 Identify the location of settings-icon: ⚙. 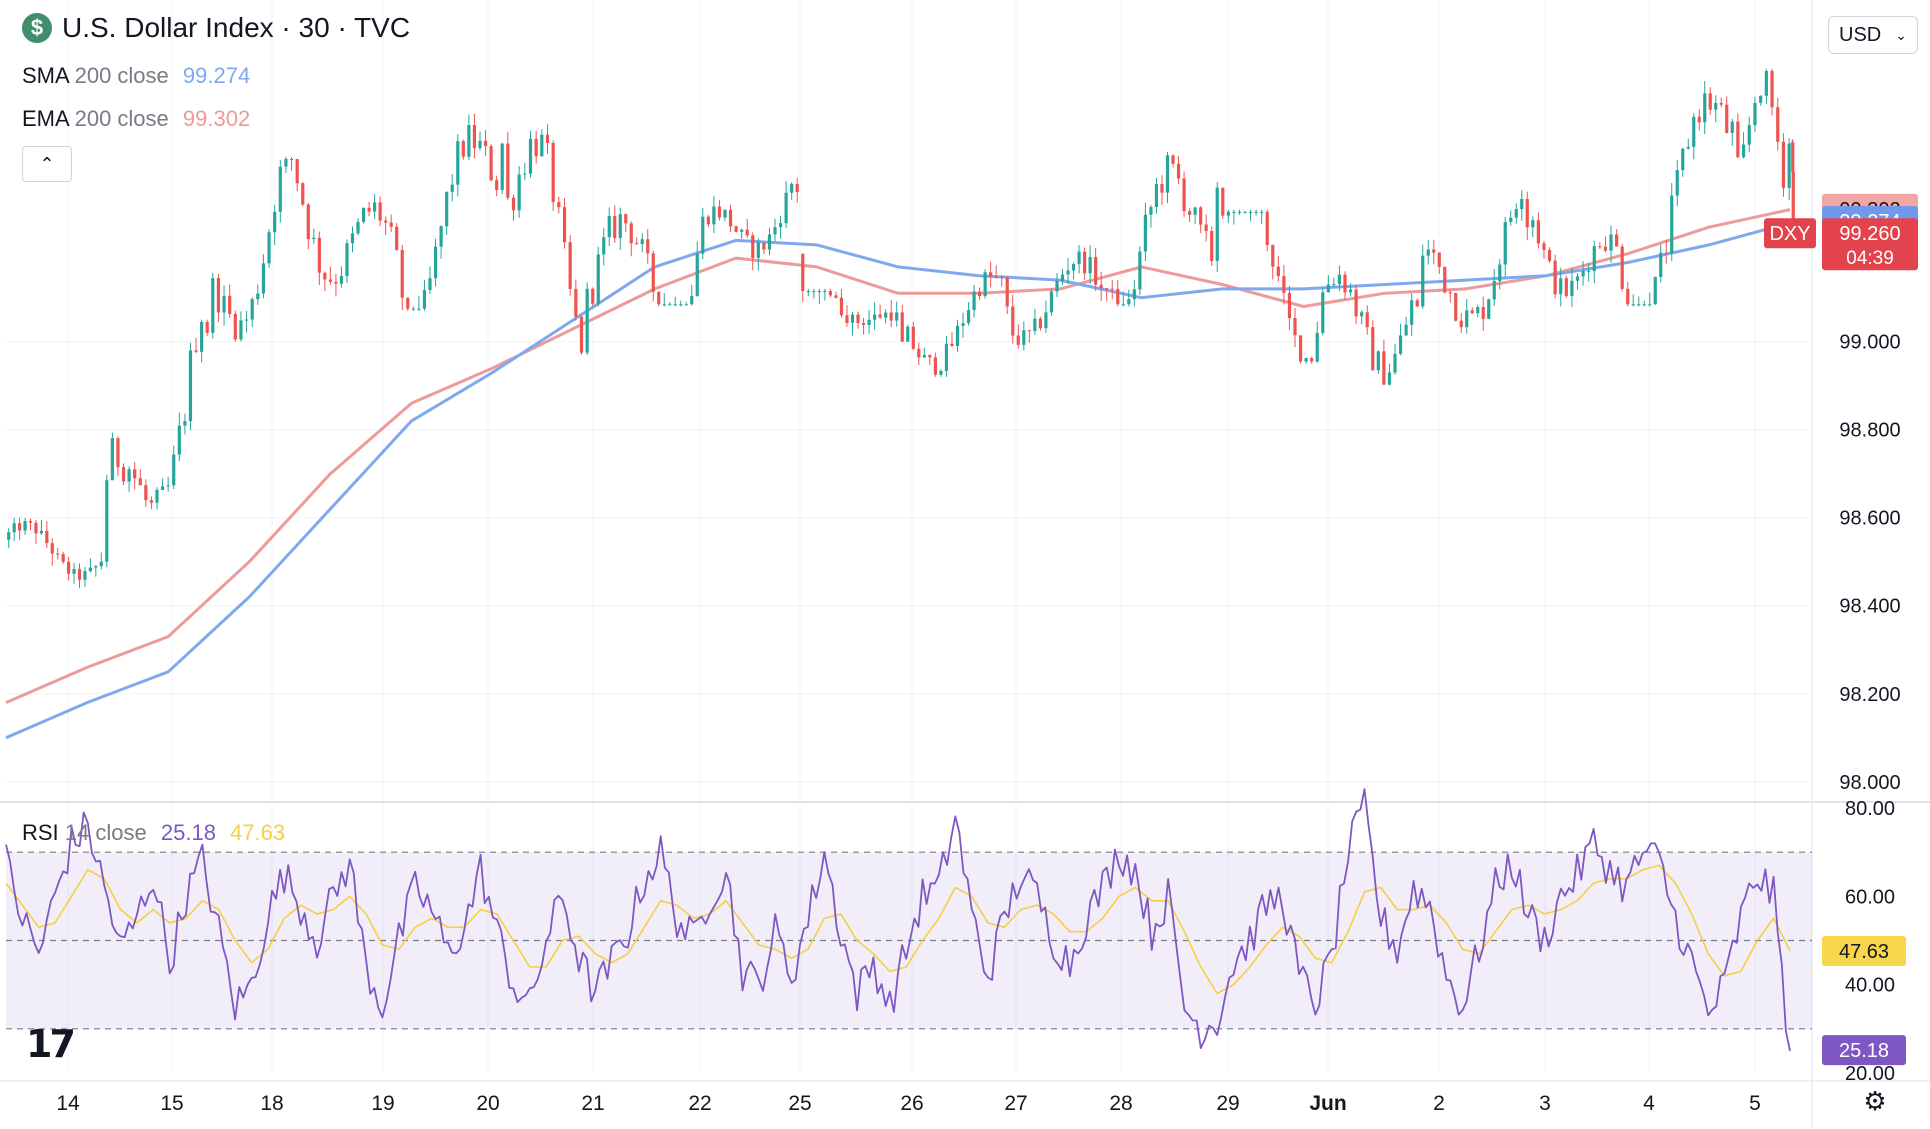
(1875, 1100).